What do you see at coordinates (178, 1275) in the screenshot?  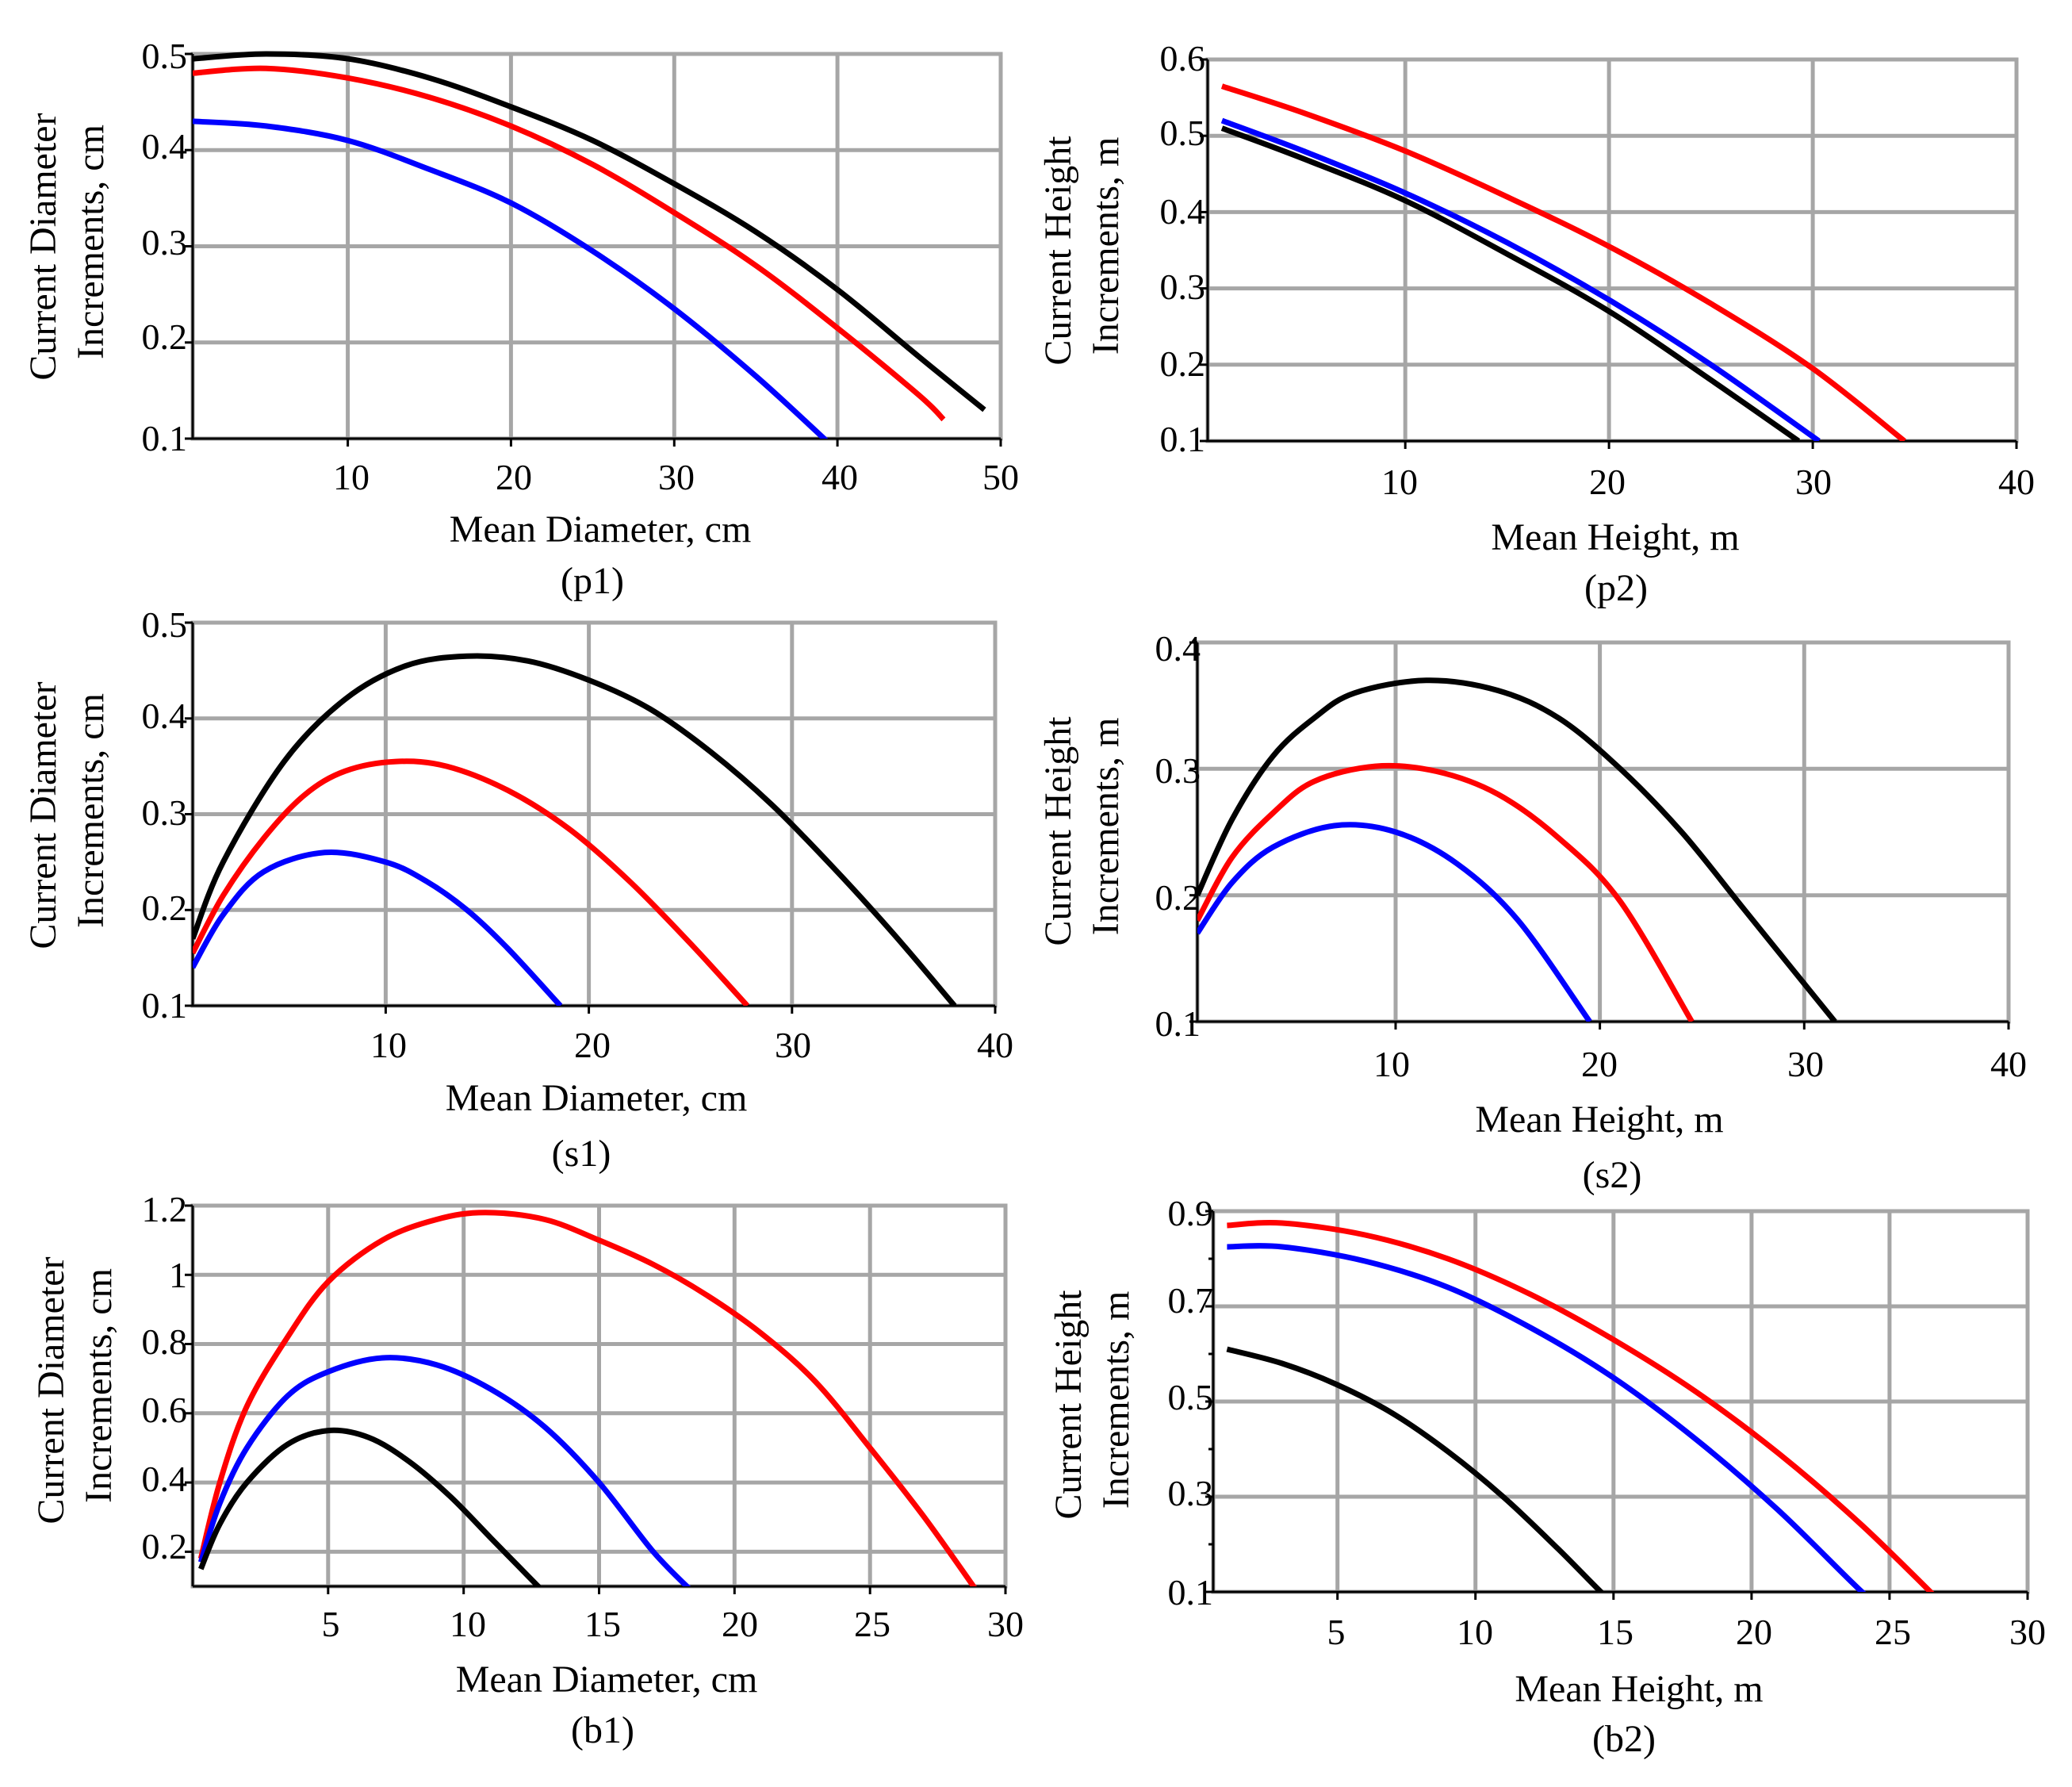 I see `tick-label: 1` at bounding box center [178, 1275].